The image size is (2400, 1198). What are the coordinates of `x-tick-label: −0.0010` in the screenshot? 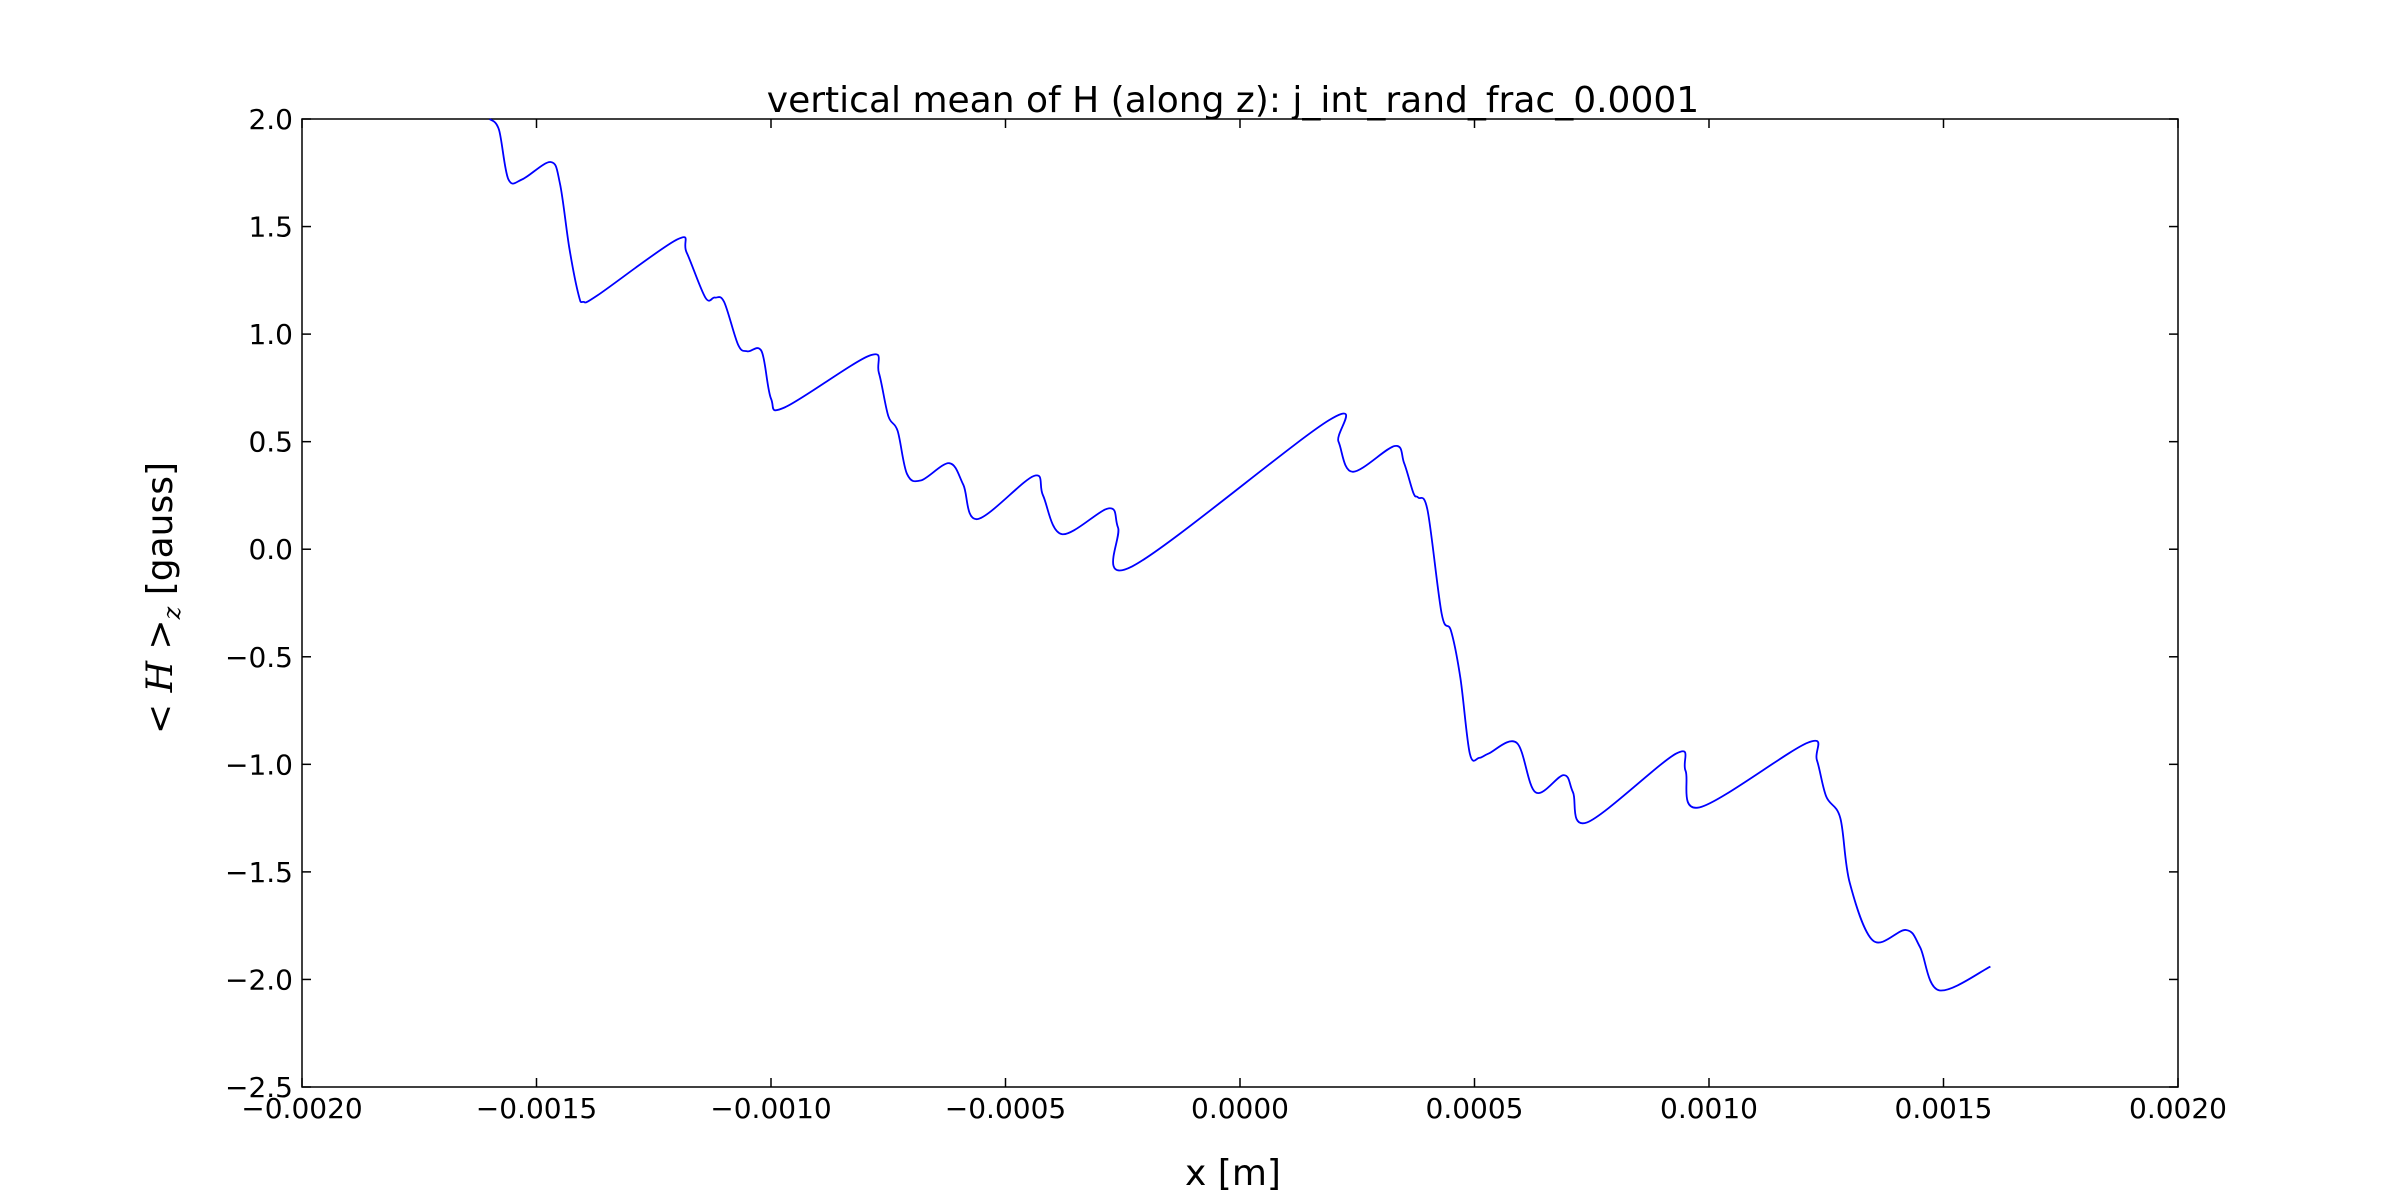 It's located at (770, 1108).